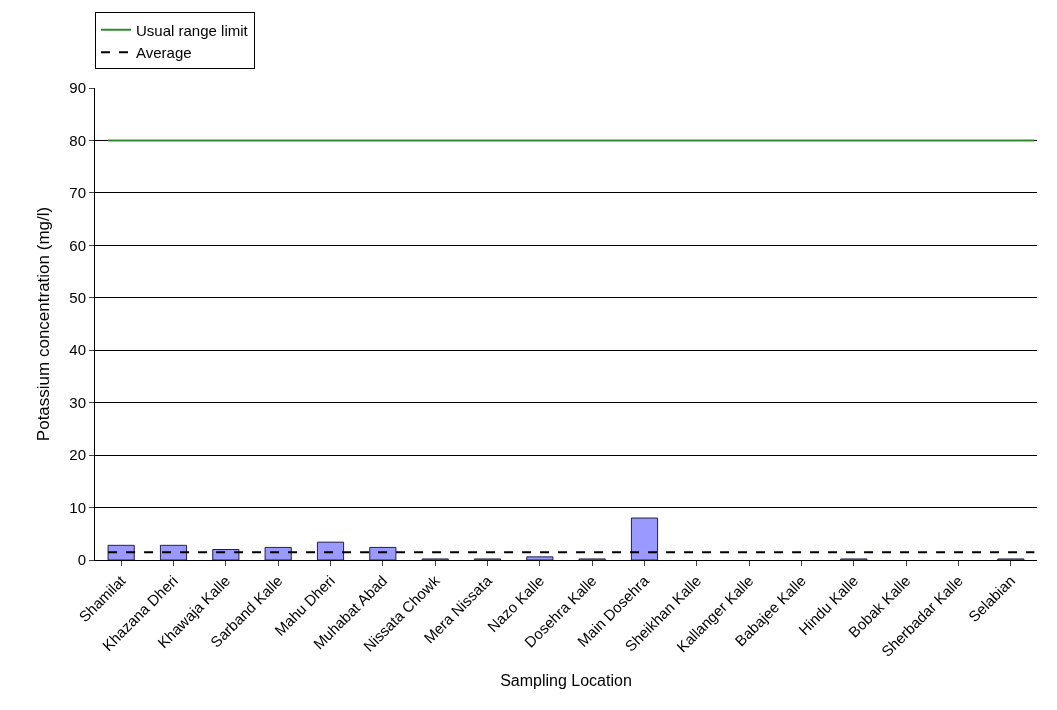 The width and height of the screenshot is (1057, 710). I want to click on y-tick-label: 50, so click(77, 298).